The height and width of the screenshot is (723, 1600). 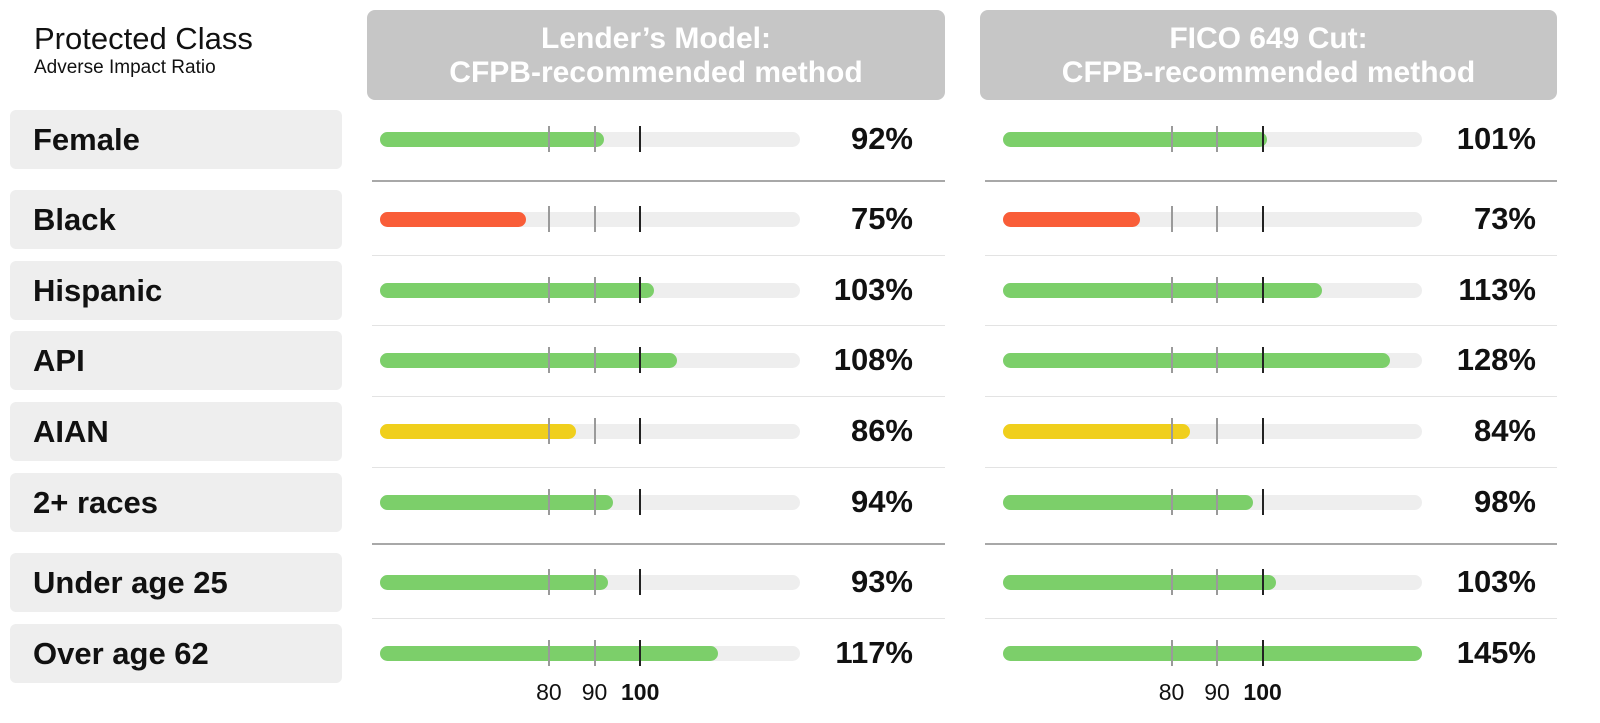 What do you see at coordinates (176, 139) in the screenshot?
I see `row-label: Female` at bounding box center [176, 139].